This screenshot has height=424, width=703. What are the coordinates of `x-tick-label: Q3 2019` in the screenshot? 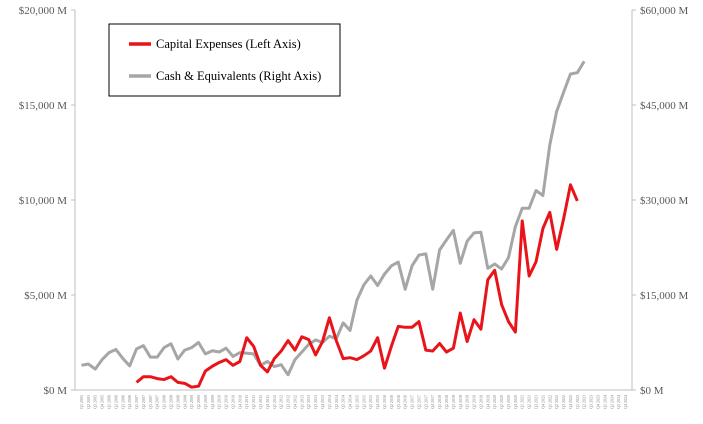 It's located at (480, 402).